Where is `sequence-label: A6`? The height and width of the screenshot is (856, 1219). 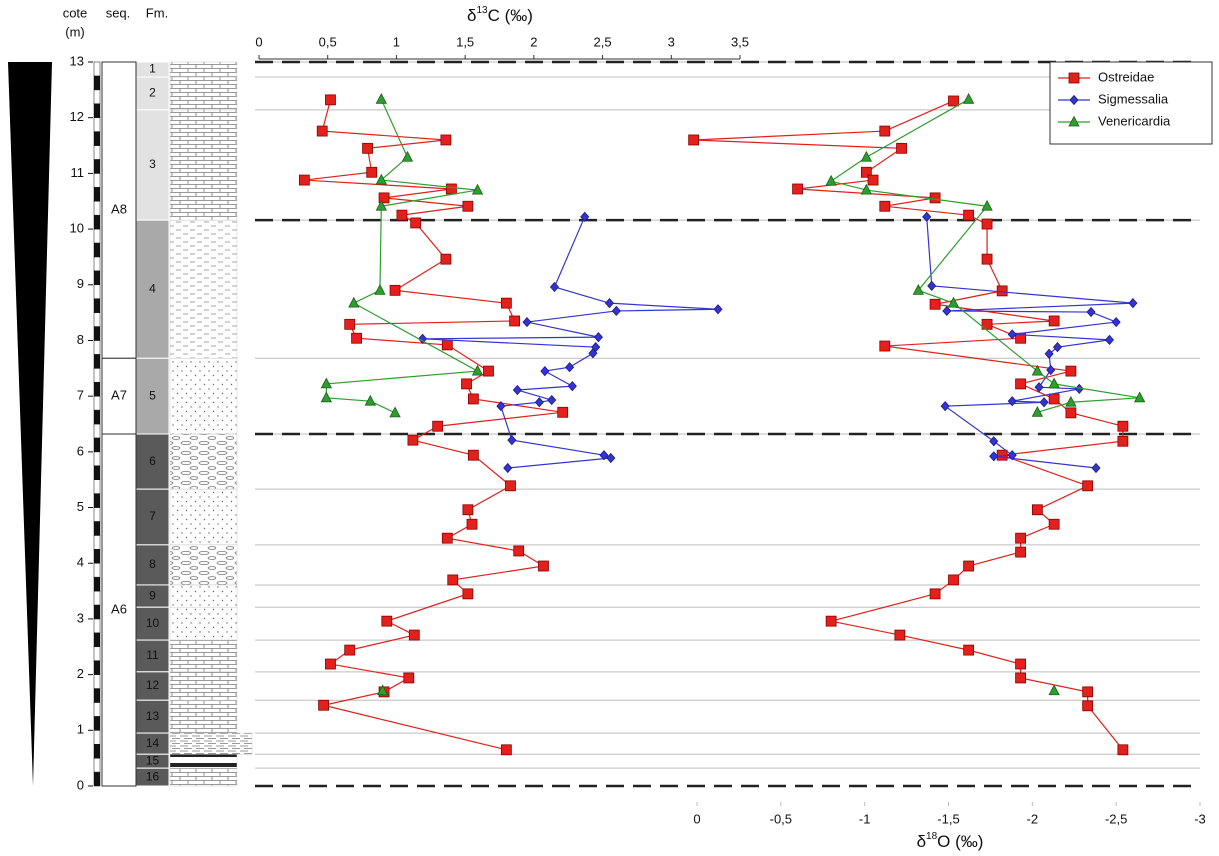 sequence-label: A6 is located at coordinates (119, 608).